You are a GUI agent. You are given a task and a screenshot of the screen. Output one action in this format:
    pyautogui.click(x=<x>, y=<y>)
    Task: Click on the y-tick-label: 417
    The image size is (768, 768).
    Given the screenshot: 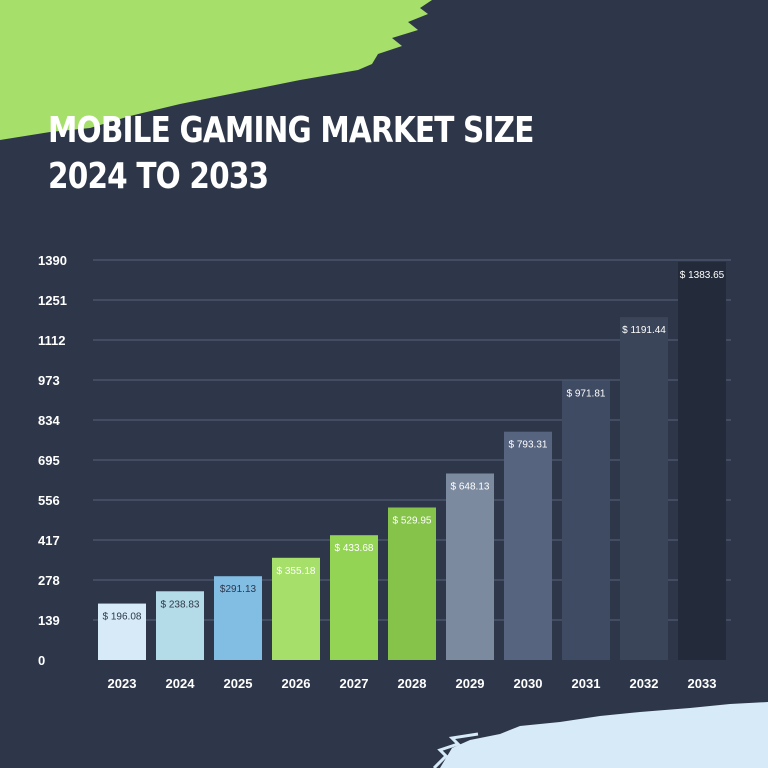 What is the action you would take?
    pyautogui.click(x=49, y=540)
    